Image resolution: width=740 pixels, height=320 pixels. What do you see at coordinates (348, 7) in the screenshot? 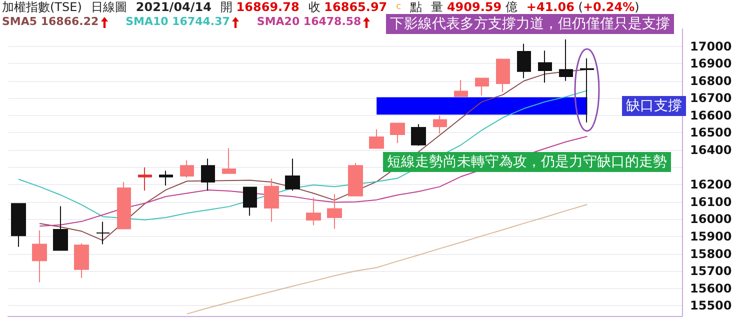
I see `text: 收 16865.97` at bounding box center [348, 7].